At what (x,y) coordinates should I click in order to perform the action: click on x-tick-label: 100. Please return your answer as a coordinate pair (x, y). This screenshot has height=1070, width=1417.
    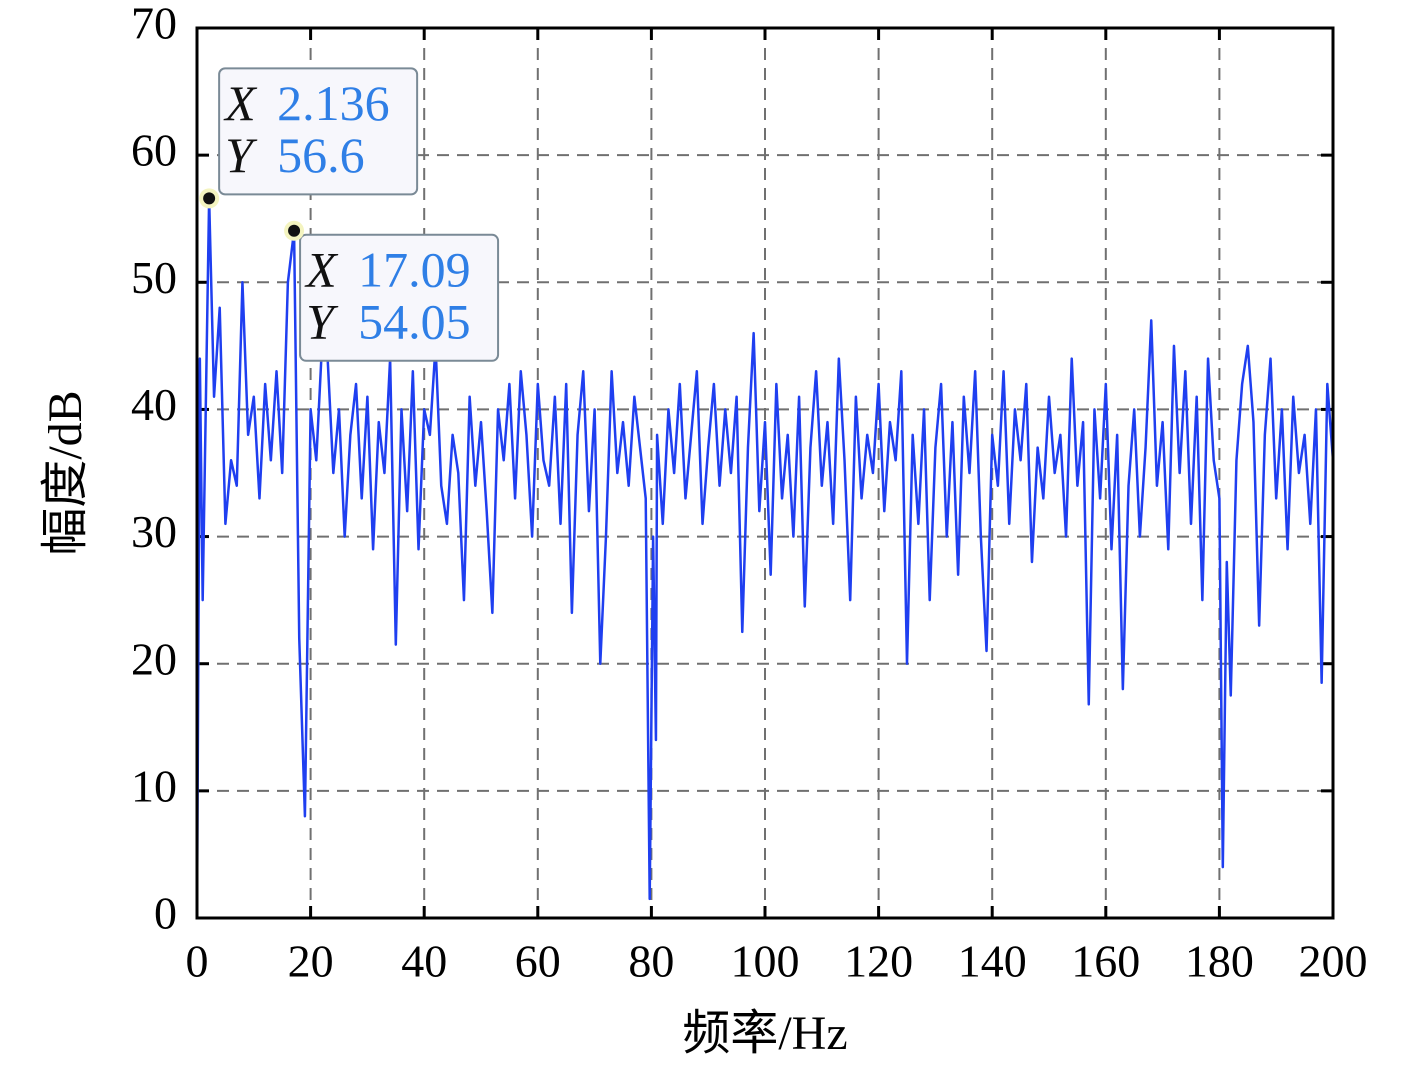
    Looking at the image, I should click on (765, 961).